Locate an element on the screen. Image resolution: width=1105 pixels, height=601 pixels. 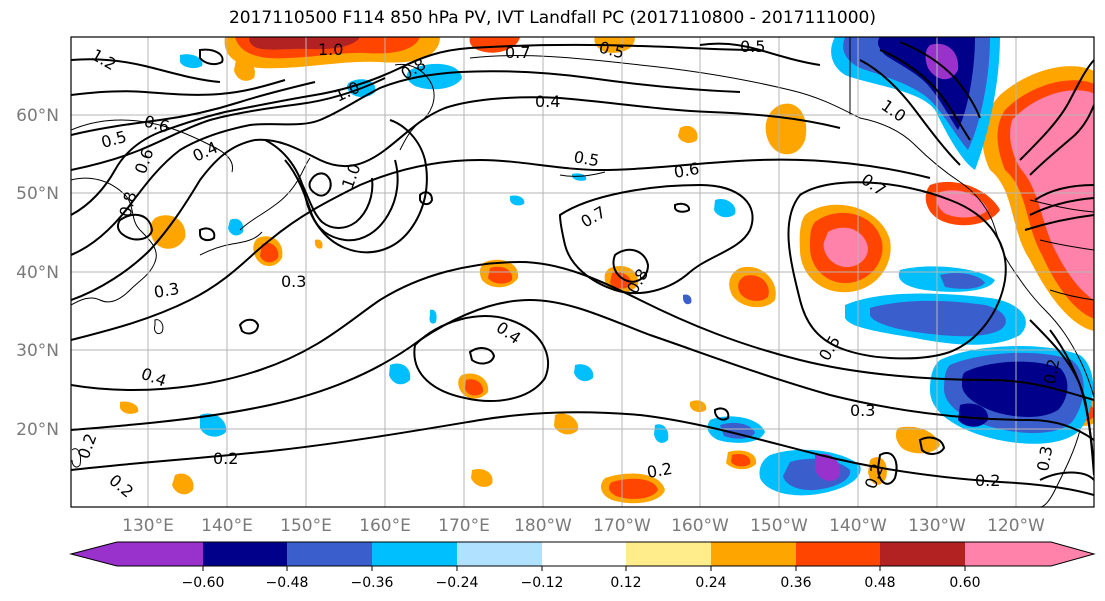
latitude-labels: 60°N 50°N 40°N 30°N 20°N is located at coordinates (37, 273).